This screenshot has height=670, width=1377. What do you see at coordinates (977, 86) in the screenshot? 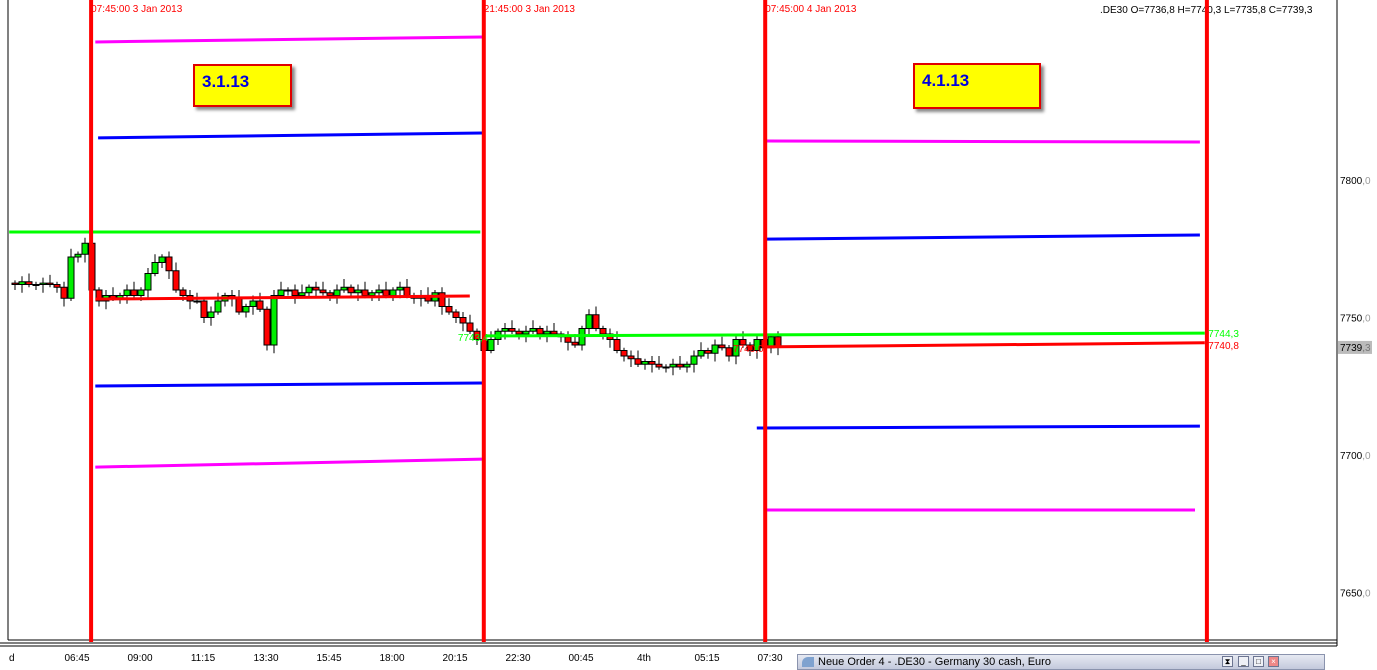
I see `date-annotation-4-1-13: 4.1.13` at bounding box center [977, 86].